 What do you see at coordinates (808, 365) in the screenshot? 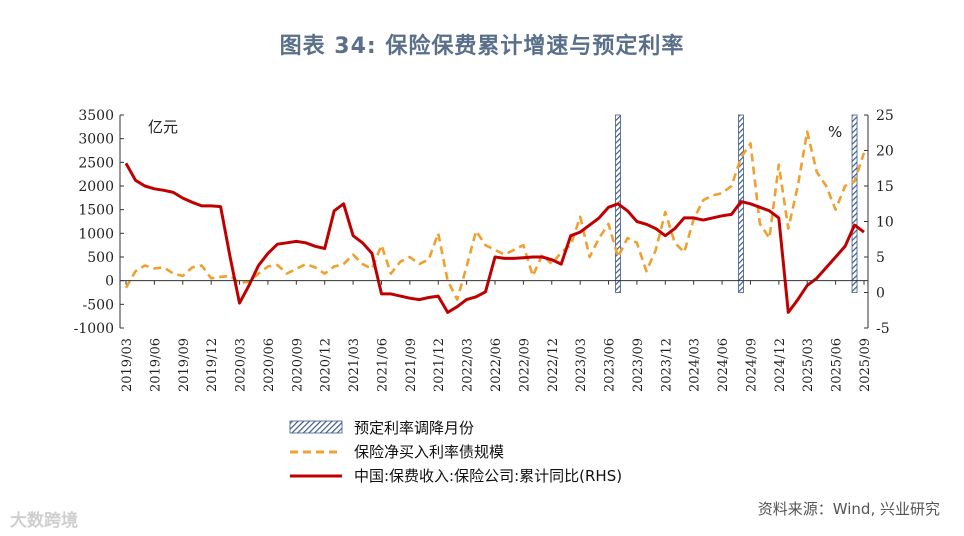
I see `x-tick-label: 2025/03` at bounding box center [808, 365].